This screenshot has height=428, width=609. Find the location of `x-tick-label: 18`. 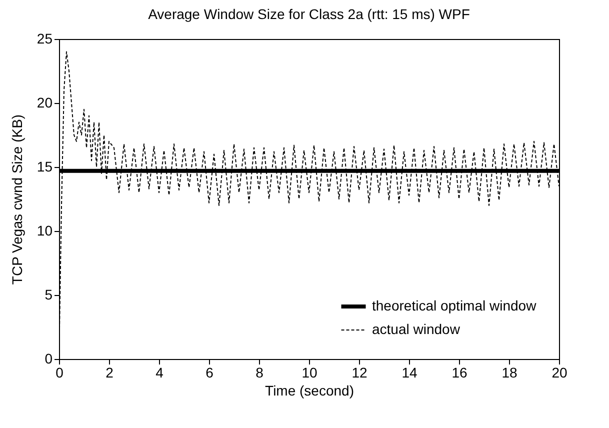

x-tick-label: 18 is located at coordinates (510, 372).